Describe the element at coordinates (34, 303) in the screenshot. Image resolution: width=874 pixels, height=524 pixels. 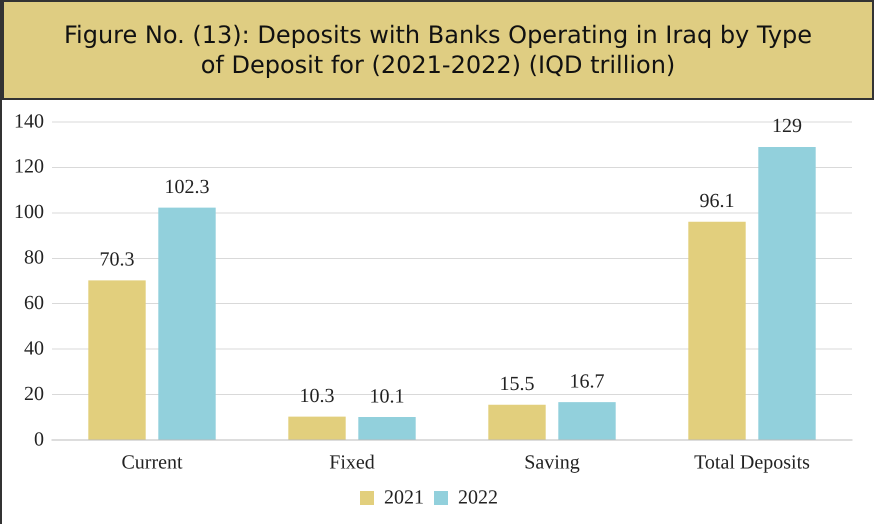
I see `y-tick-label: 60` at that location.